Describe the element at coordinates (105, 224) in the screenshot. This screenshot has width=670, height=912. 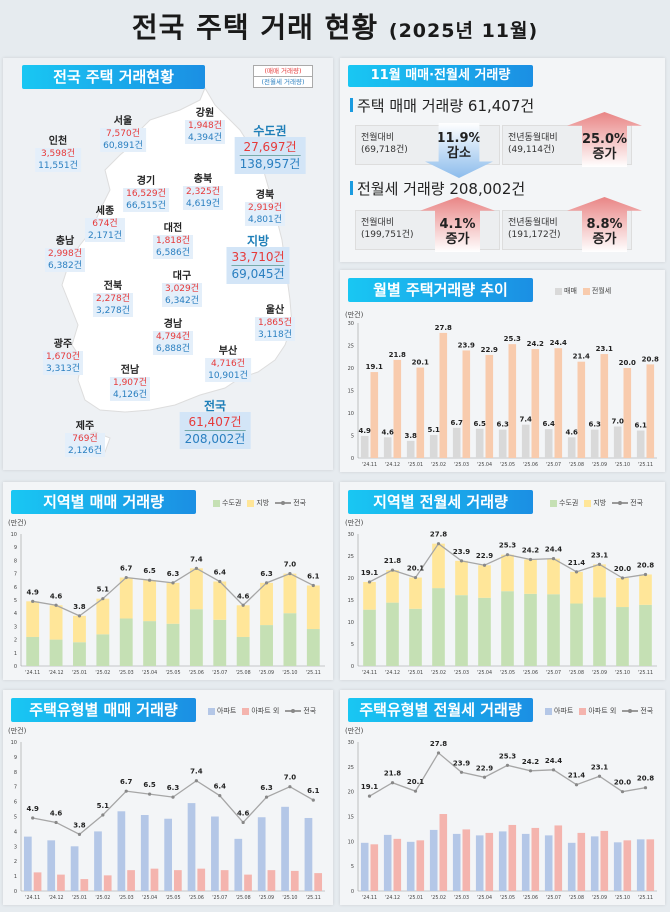
I see `region-6: 세종 674건 2,171건` at that location.